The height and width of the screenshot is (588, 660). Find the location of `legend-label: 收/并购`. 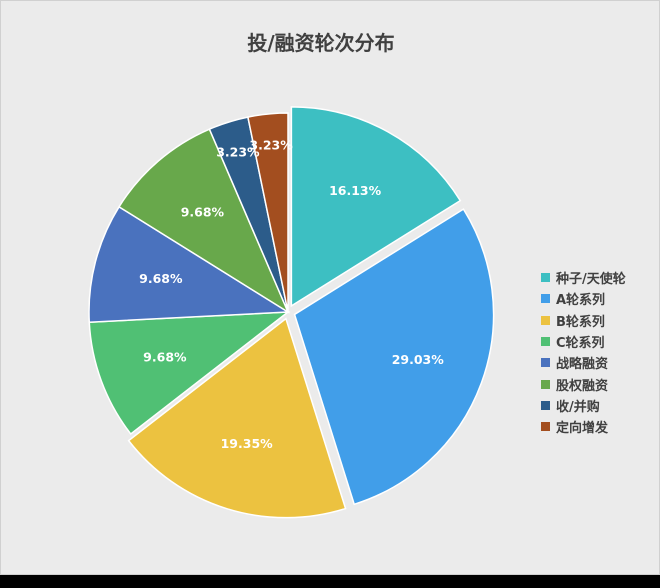

legend-label: 收/并购 is located at coordinates (578, 407).